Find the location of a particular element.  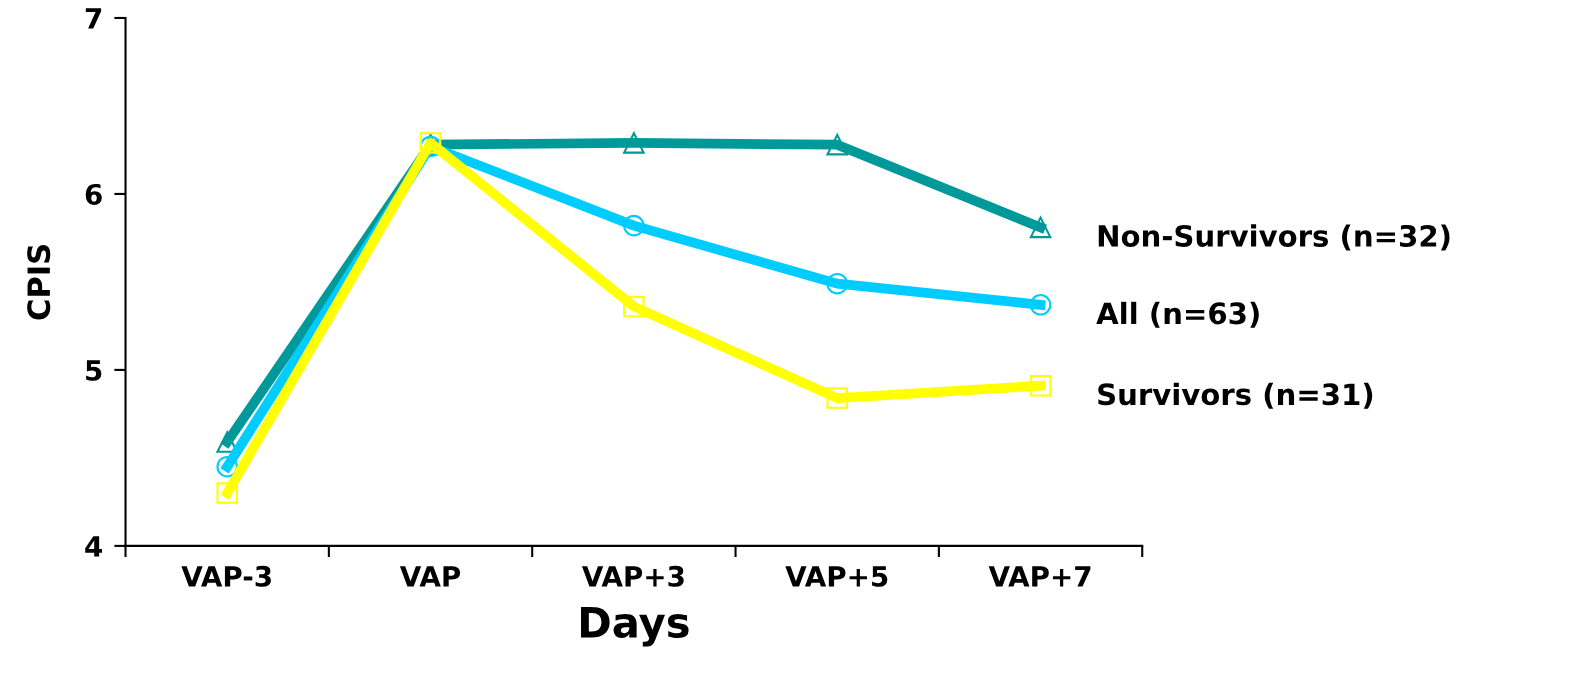

y-tick-label: 7 is located at coordinates (93, 18).